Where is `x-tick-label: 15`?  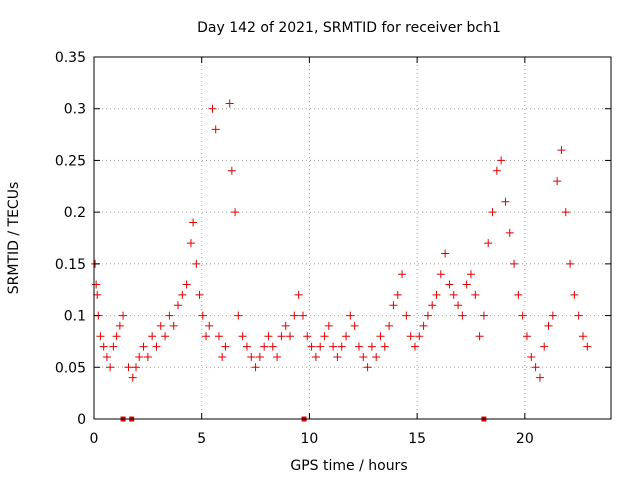 x-tick-label: 15 is located at coordinates (417, 439).